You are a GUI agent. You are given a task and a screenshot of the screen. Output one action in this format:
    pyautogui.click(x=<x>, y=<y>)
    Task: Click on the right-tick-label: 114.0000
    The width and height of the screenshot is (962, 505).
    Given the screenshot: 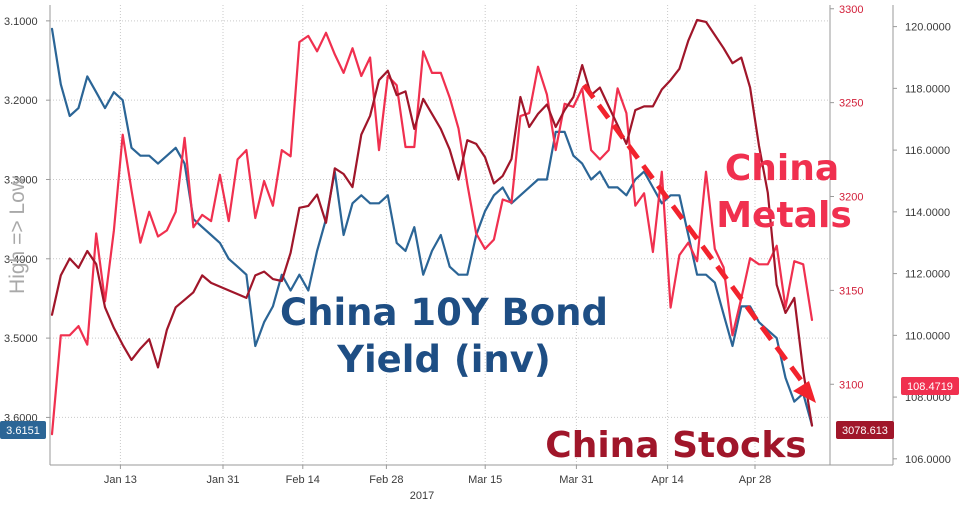 What is the action you would take?
    pyautogui.click(x=927, y=213)
    